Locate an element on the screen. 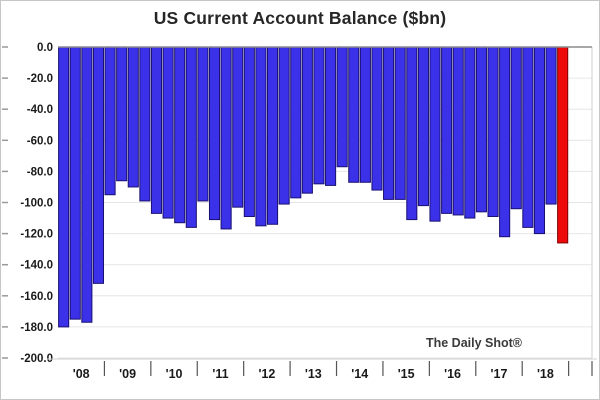  x-axis-year-label: '09 is located at coordinates (127, 374).